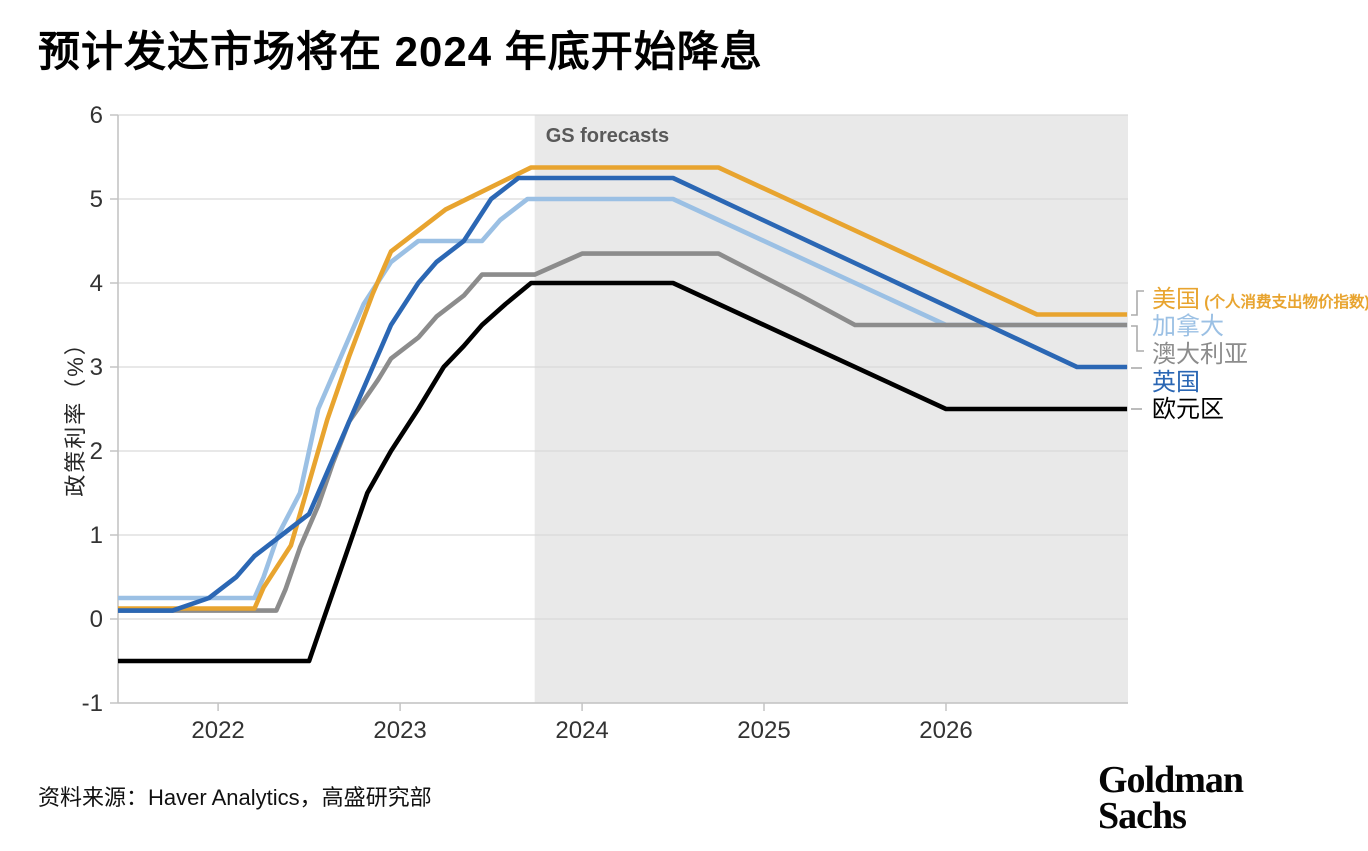 The width and height of the screenshot is (1368, 851). What do you see at coordinates (607, 136) in the screenshot?
I see `forecast-label: GS forecasts` at bounding box center [607, 136].